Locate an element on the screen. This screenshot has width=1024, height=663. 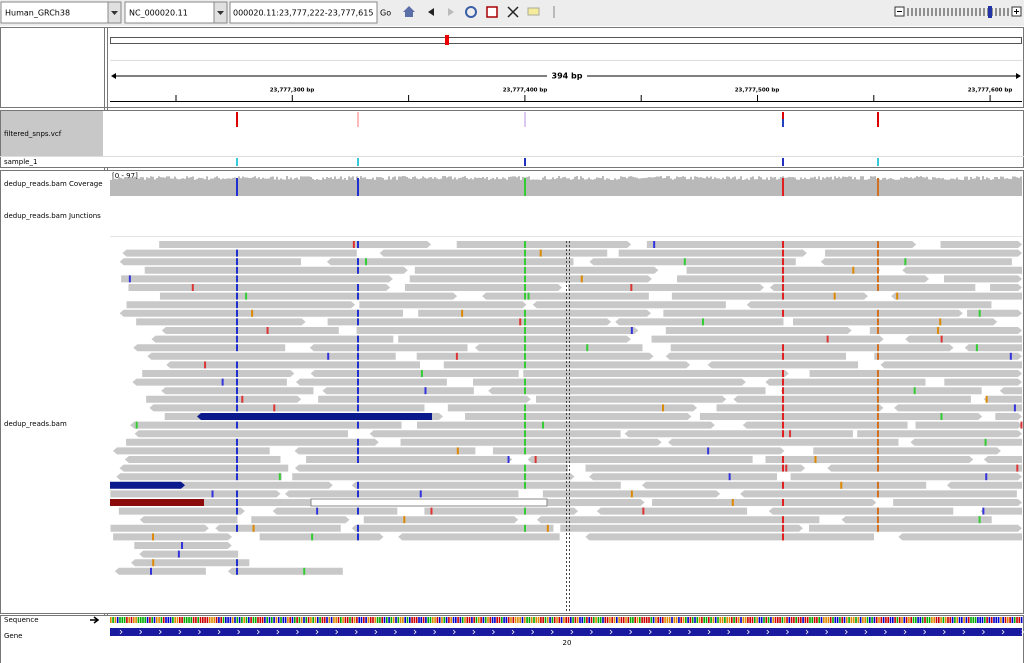
popup-icon is located at coordinates (533, 11).